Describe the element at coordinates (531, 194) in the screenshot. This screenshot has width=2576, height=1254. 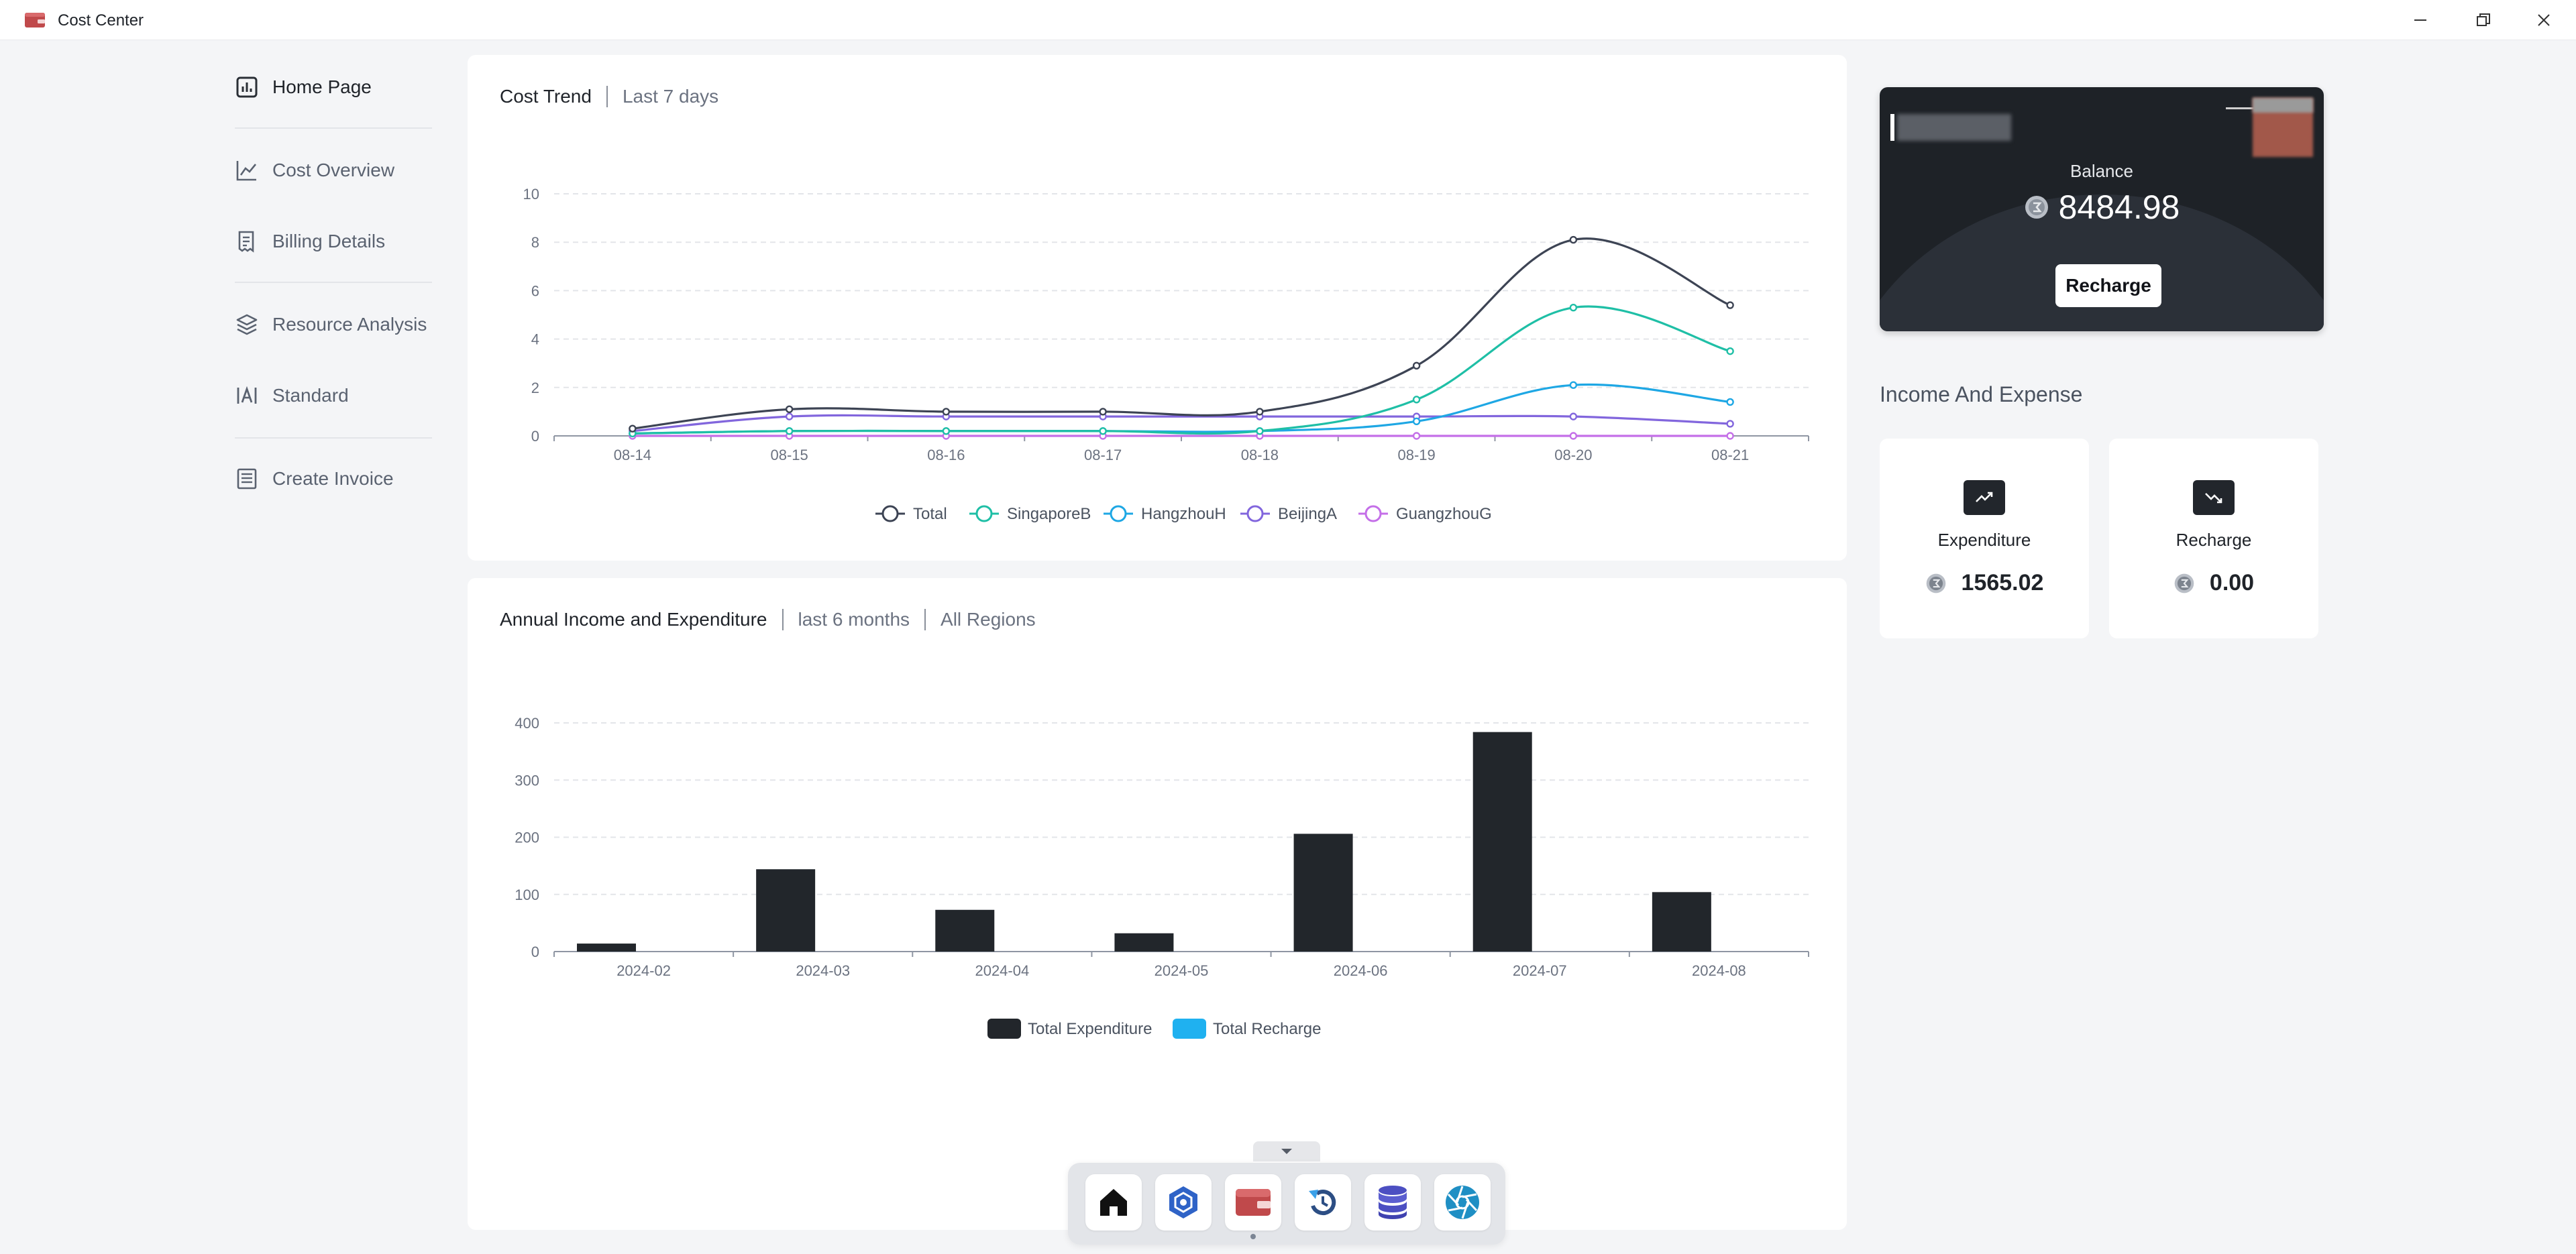
I see `y-tick-label: 10` at that location.